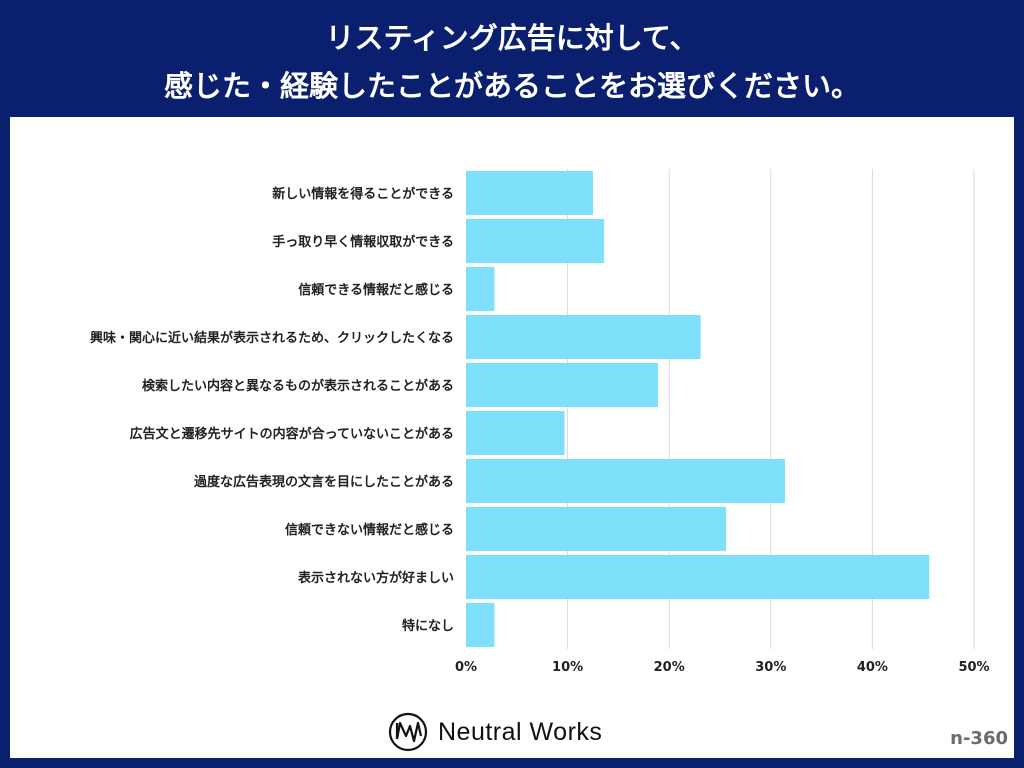 Image resolution: width=1024 pixels, height=768 pixels. I want to click on neutral-works-logo-icon, so click(408, 732).